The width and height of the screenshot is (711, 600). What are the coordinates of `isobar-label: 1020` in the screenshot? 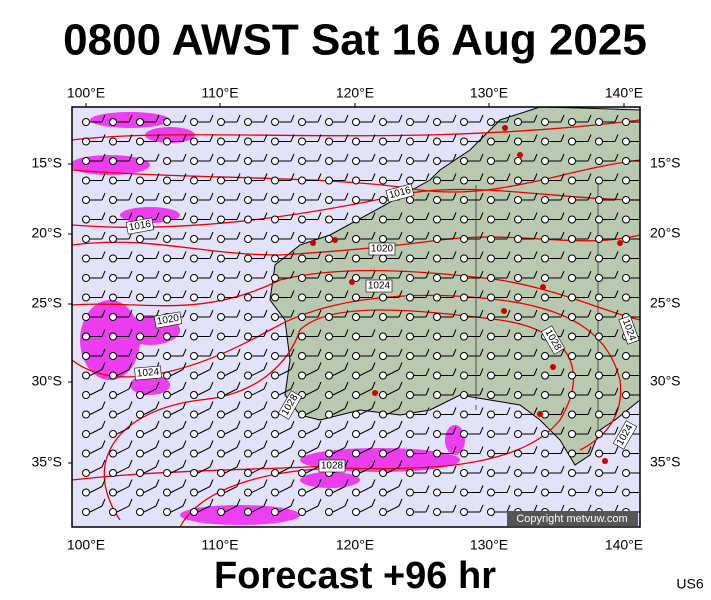 It's located at (168, 320).